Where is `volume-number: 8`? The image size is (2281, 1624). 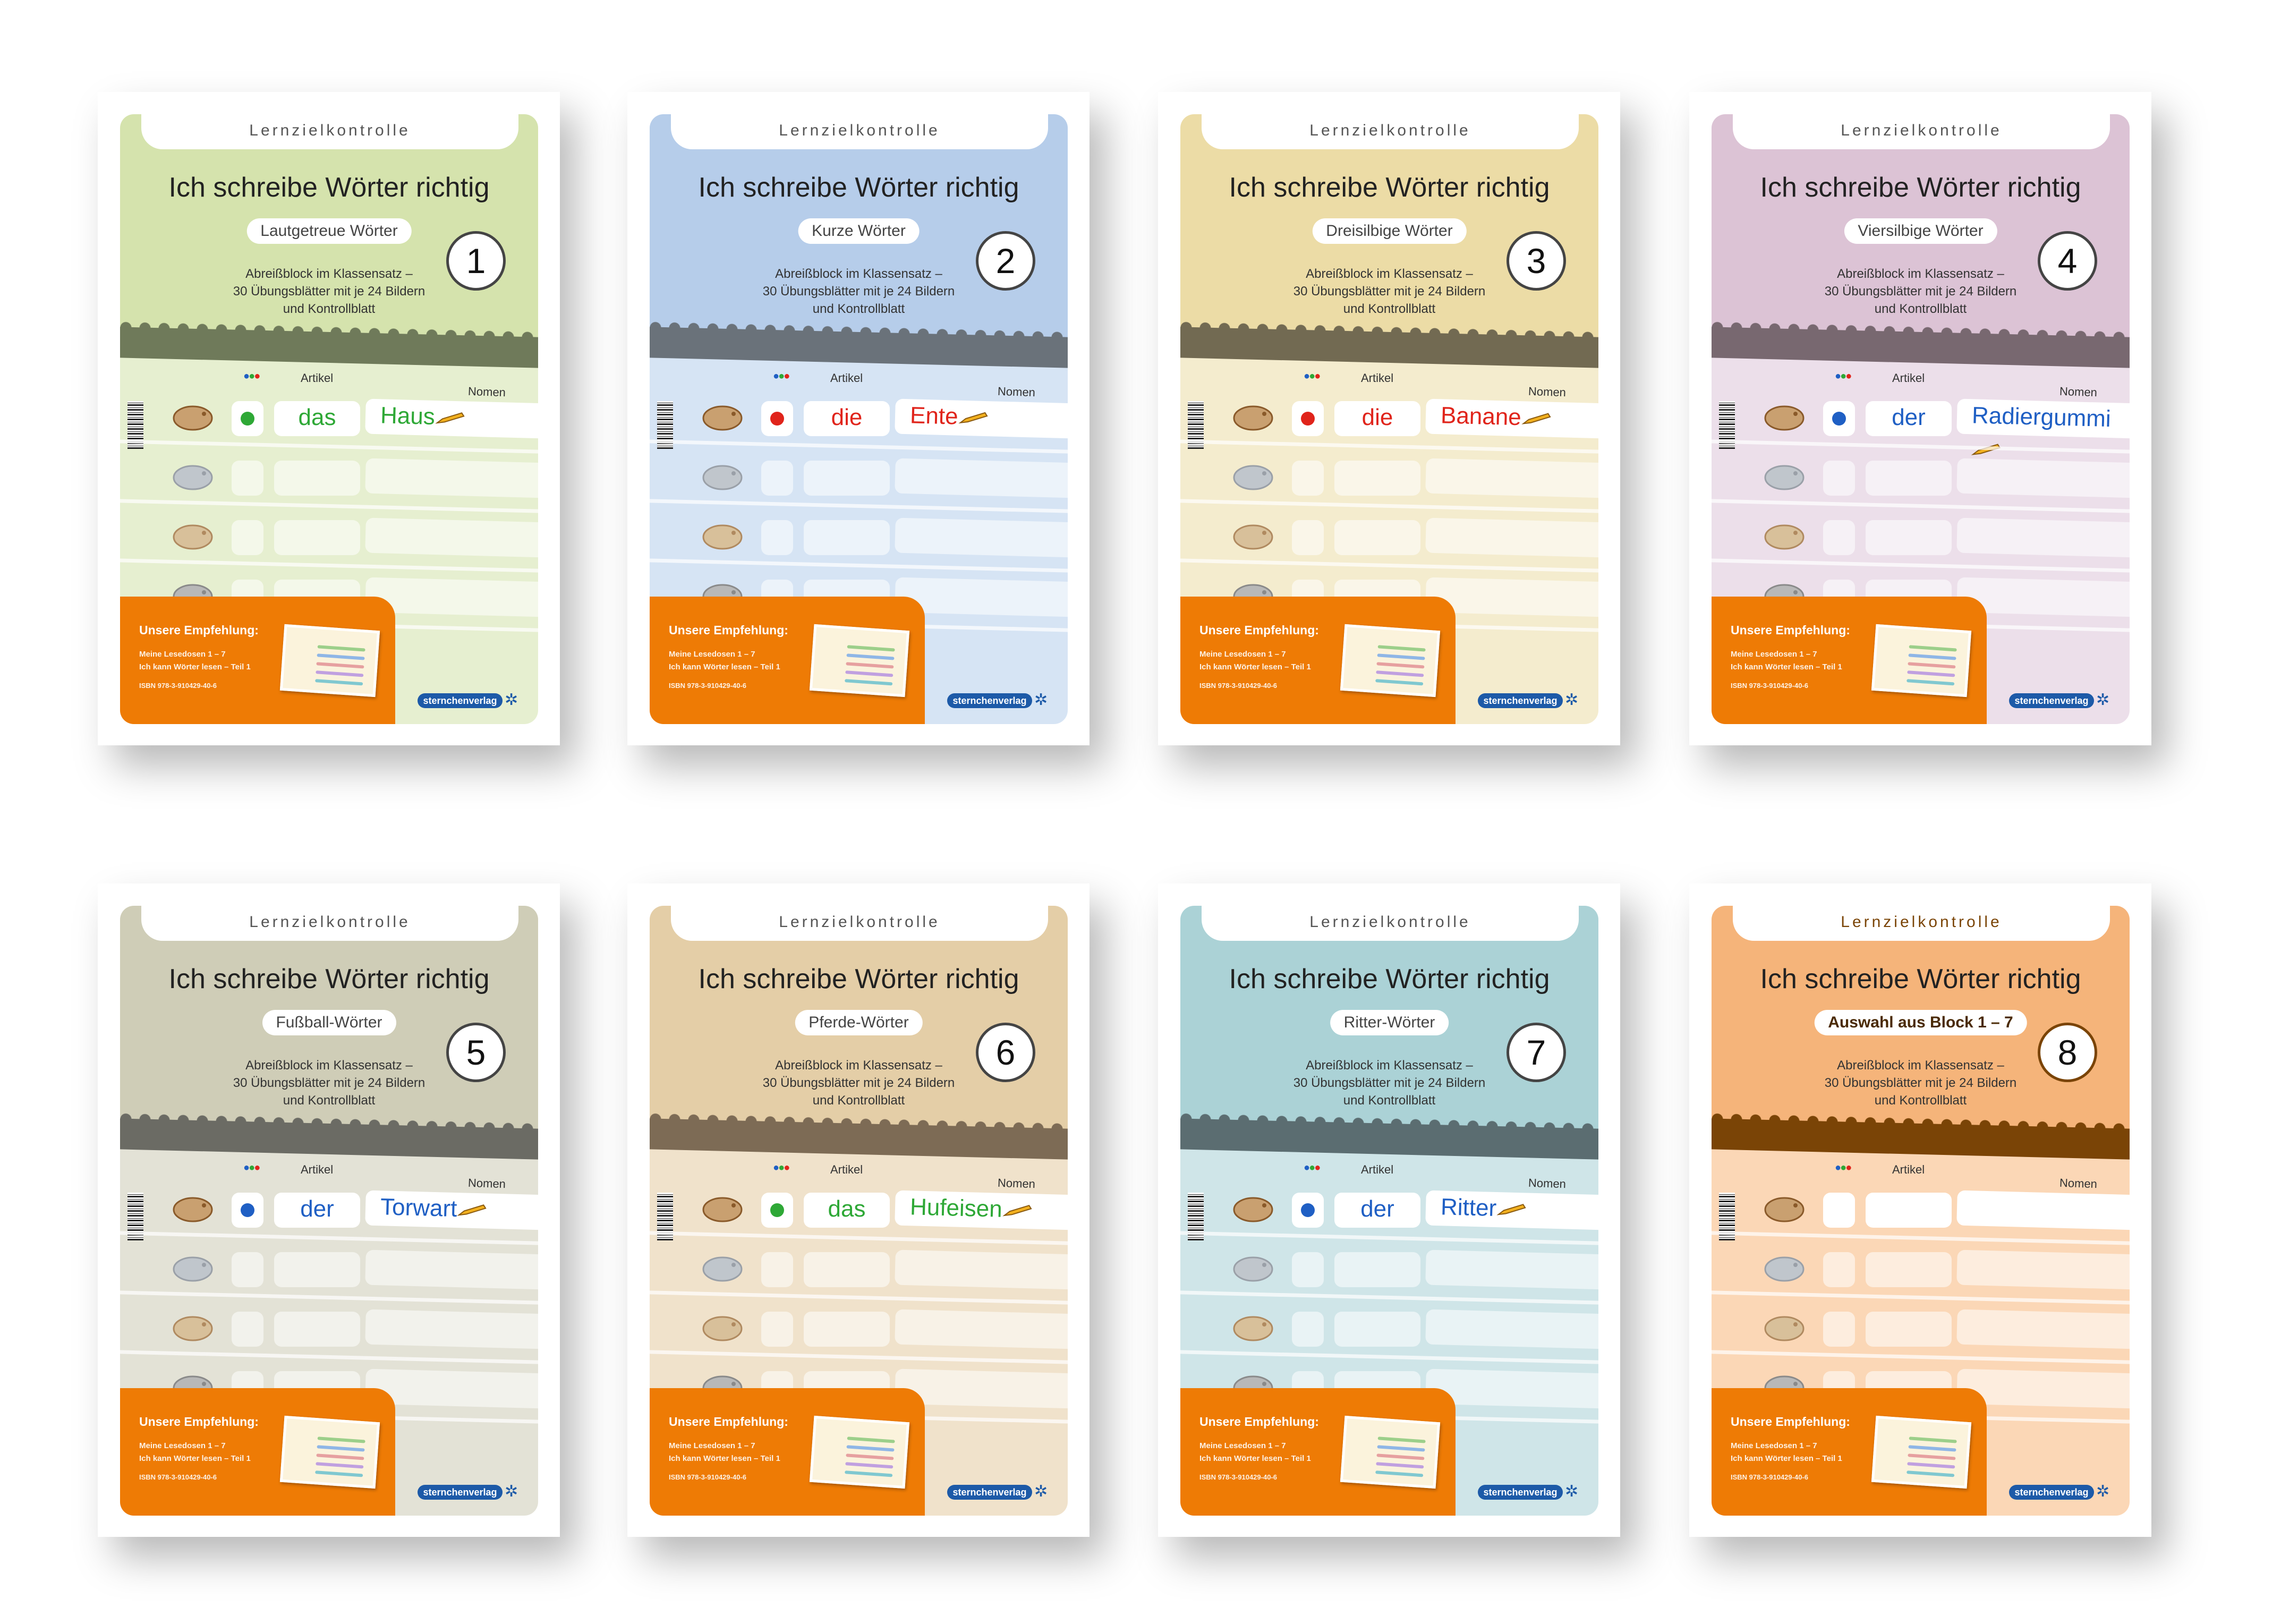
volume-number: 8 is located at coordinates (2067, 1052).